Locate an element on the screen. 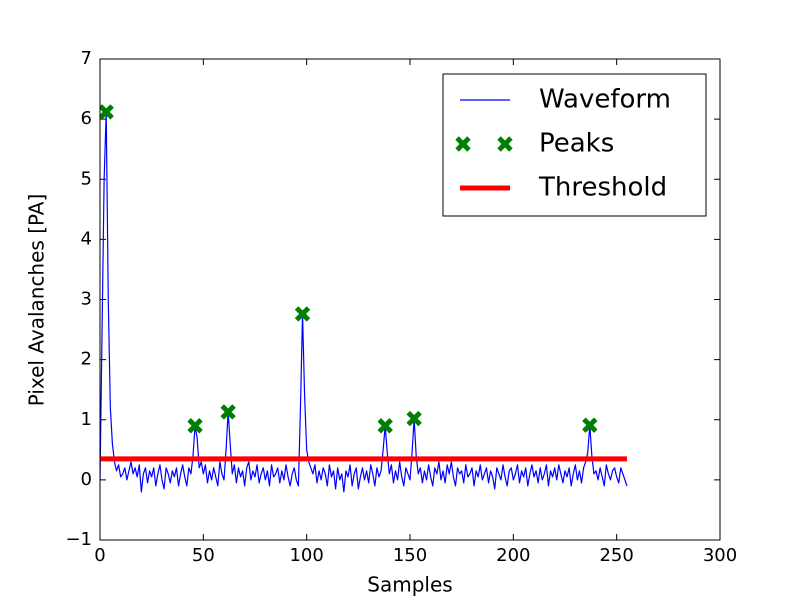 This screenshot has height=600, width=800. y-tick-label: 2 is located at coordinates (86, 359).